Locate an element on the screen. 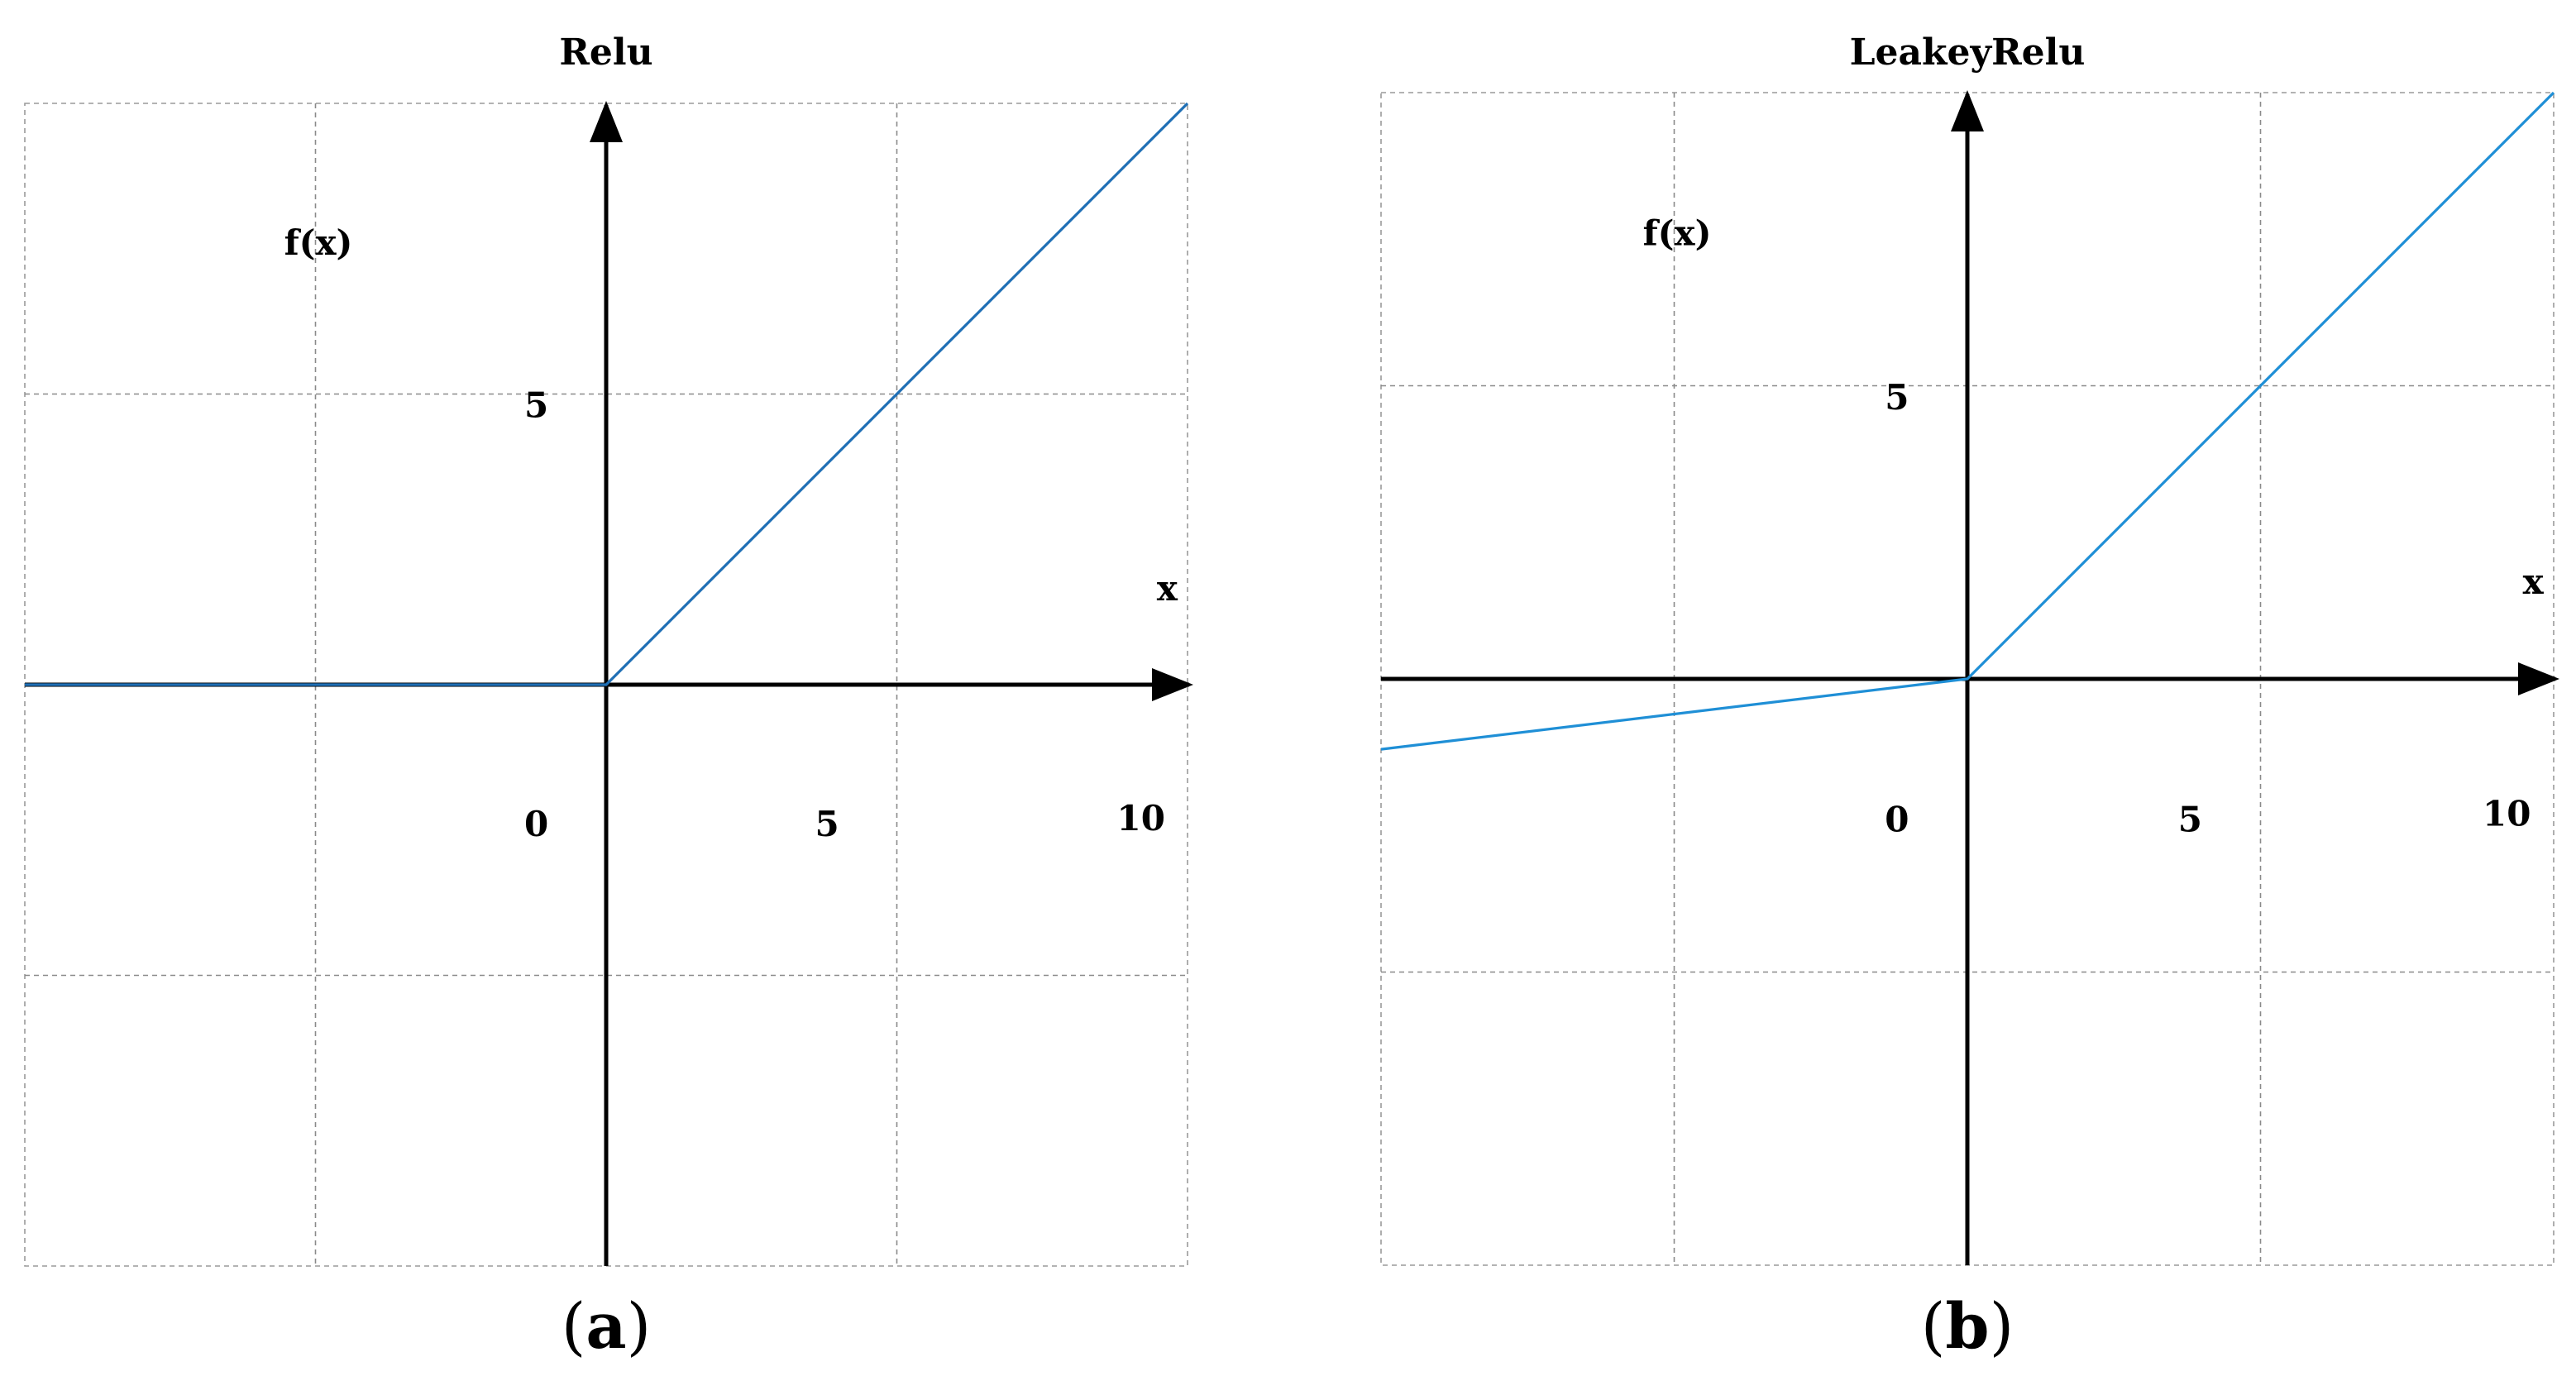  panel-caption: (a) is located at coordinates (607, 1326).